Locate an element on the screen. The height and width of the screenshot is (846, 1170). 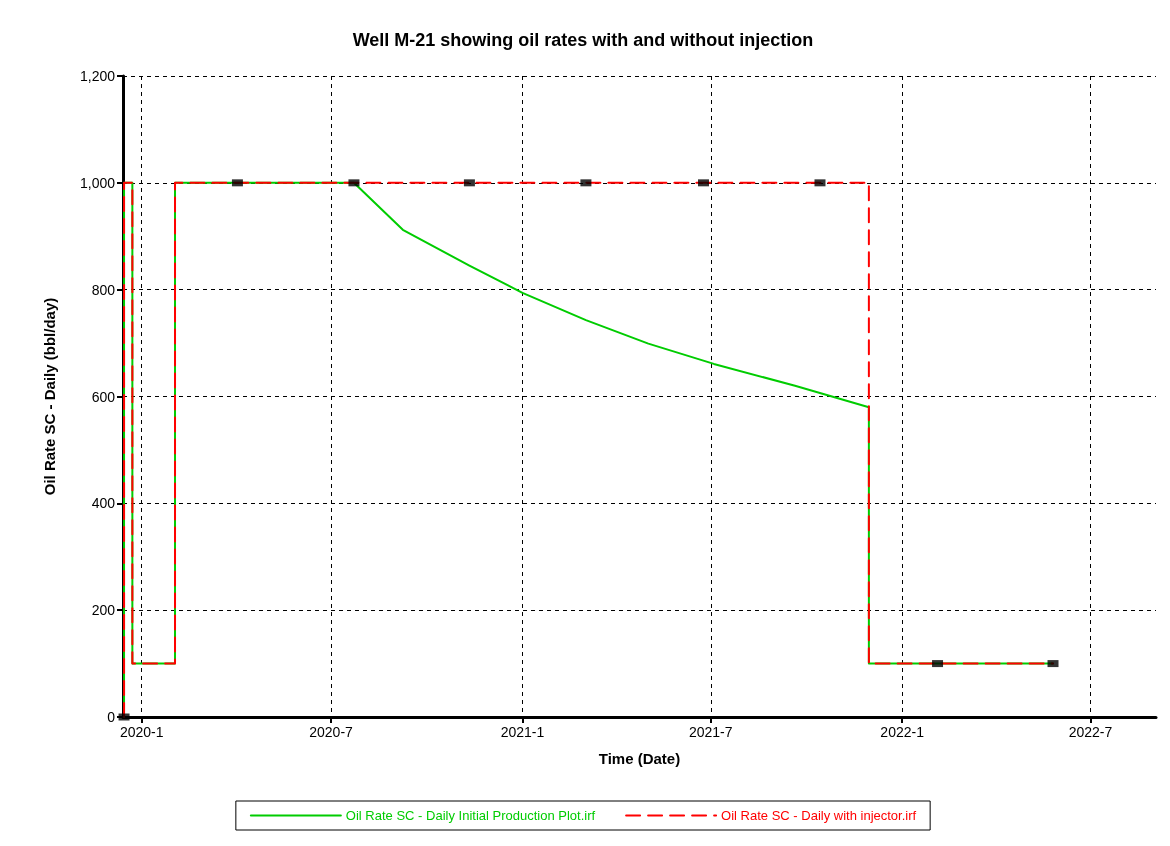
y-tick-label: 600 is located at coordinates (103, 396).